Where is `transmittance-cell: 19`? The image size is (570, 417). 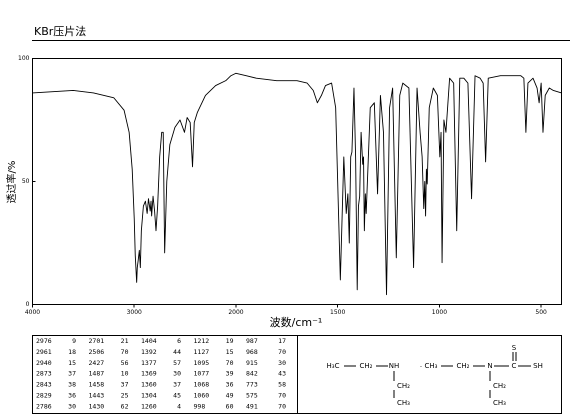
transmittance-cell: 19 is located at coordinates (230, 341).